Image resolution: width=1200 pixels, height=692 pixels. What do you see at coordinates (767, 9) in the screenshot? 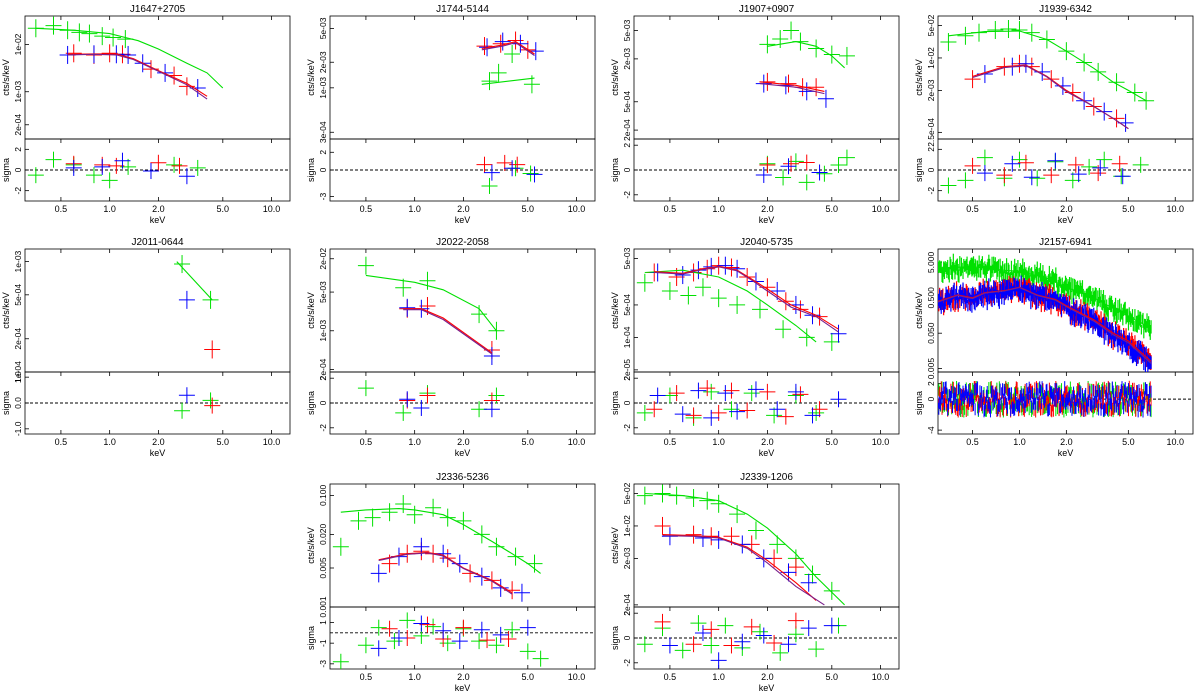
I see `panel-title: J1907+0907` at bounding box center [767, 9].